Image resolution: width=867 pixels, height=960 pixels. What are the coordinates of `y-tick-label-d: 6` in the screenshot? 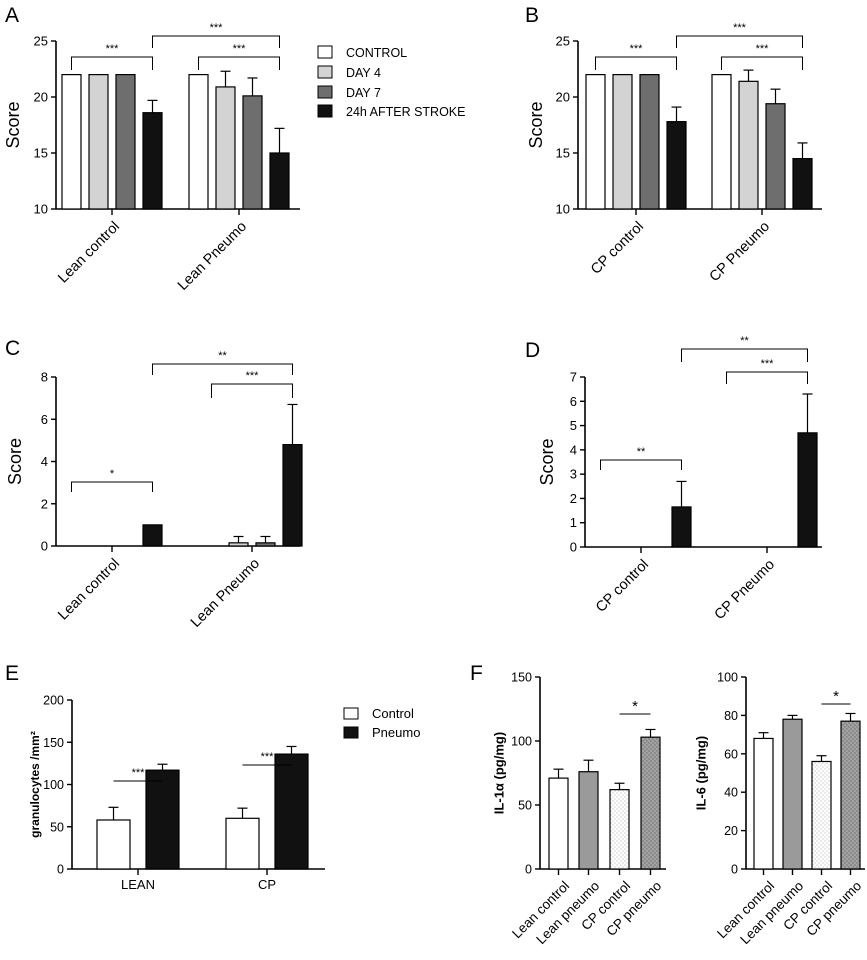 It's located at (573, 401).